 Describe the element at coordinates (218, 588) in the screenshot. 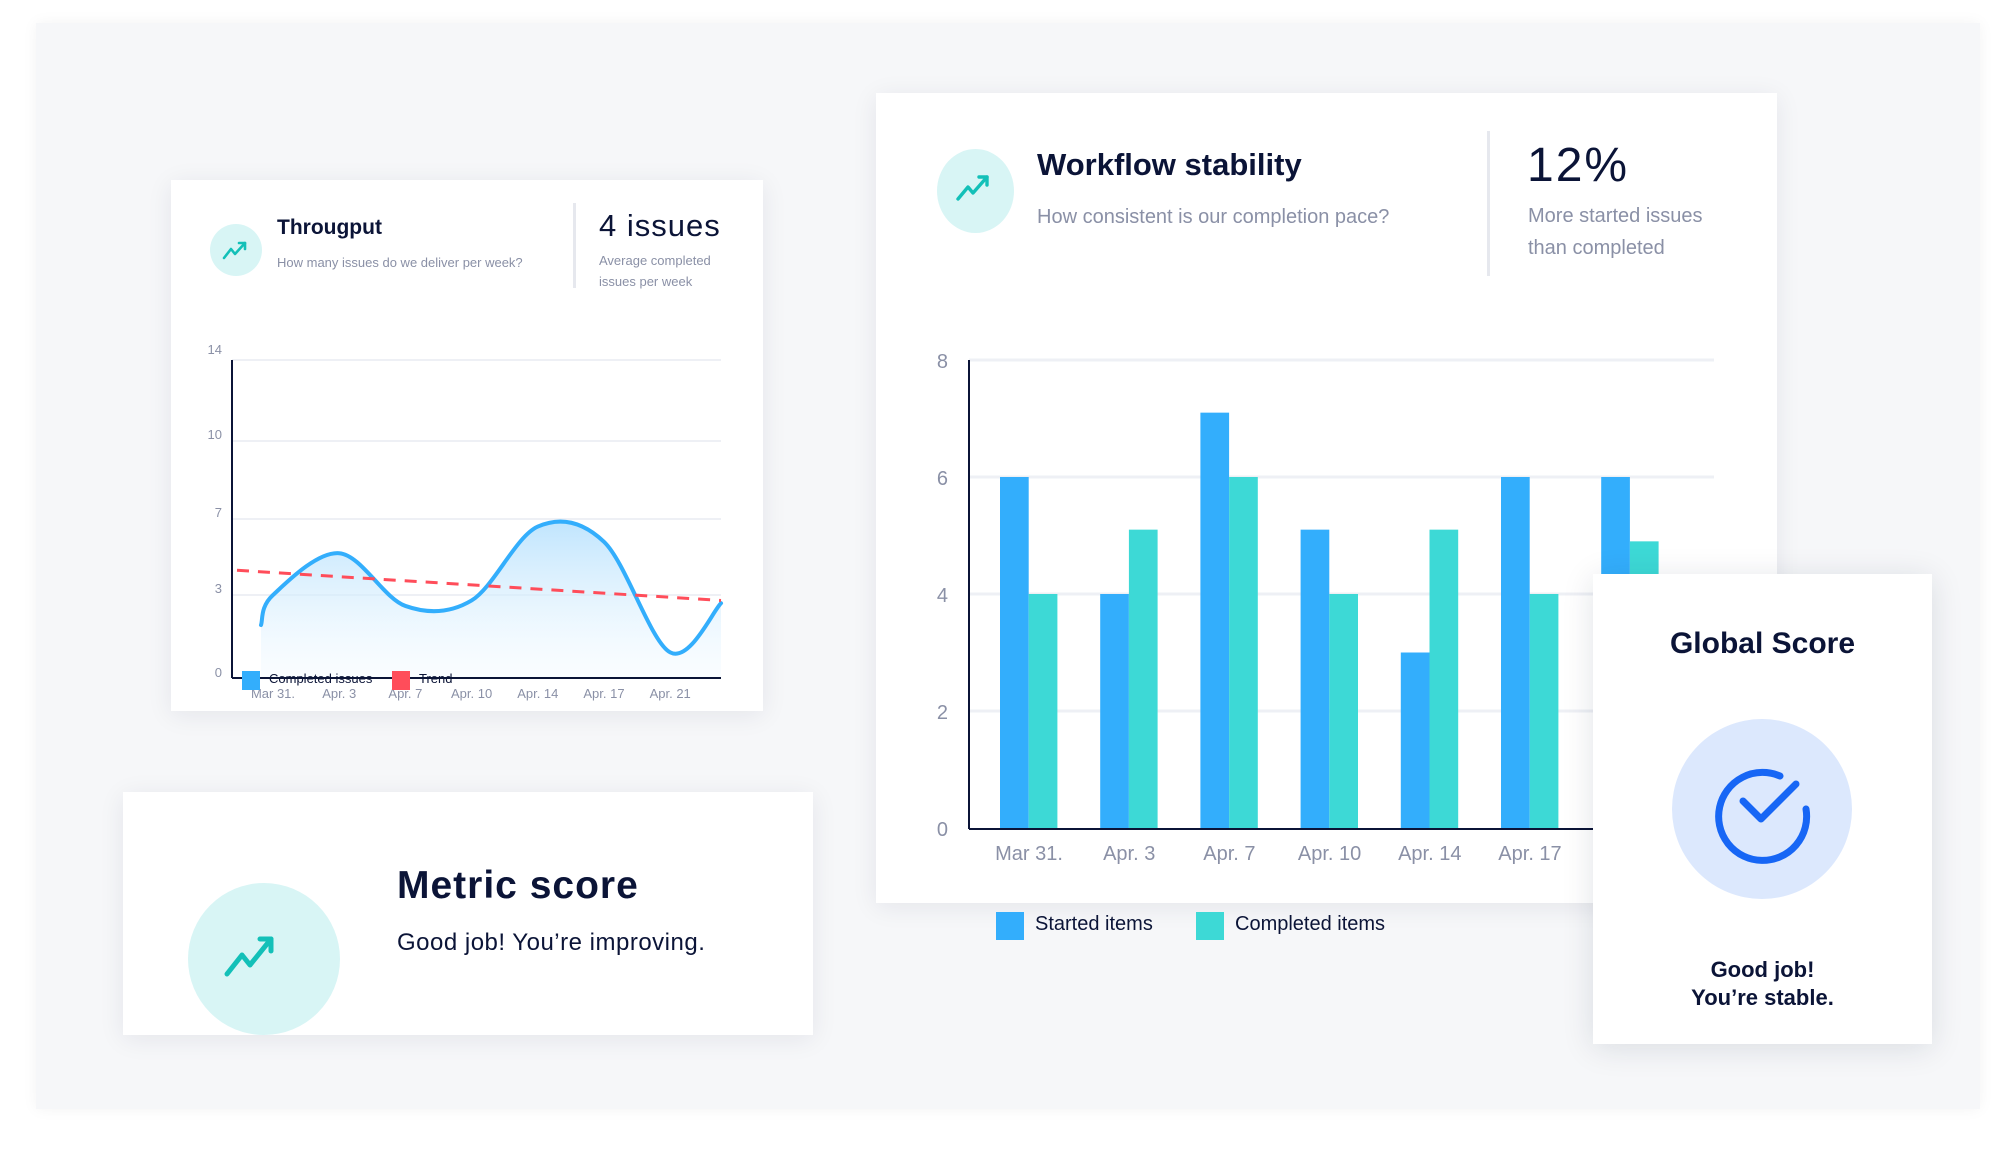

I see `y-tick-label: 3` at that location.